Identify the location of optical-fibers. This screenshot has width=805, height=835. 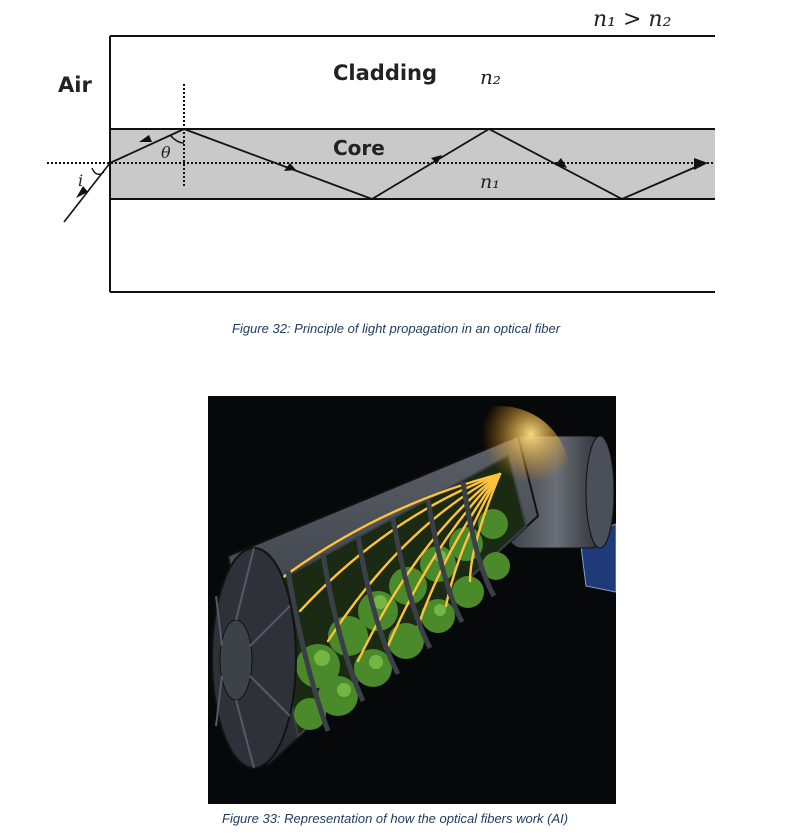
(389, 567).